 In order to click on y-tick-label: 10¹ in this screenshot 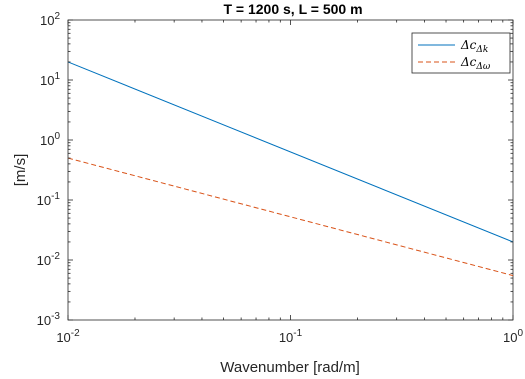, I will do `click(50, 79)`.